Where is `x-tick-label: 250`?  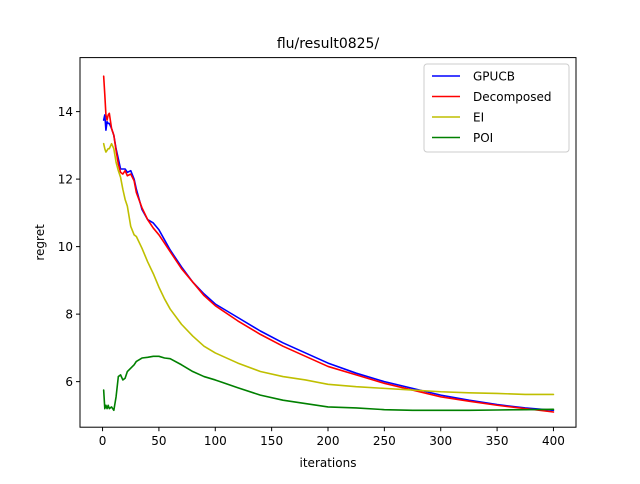
x-tick-label: 250 is located at coordinates (384, 441).